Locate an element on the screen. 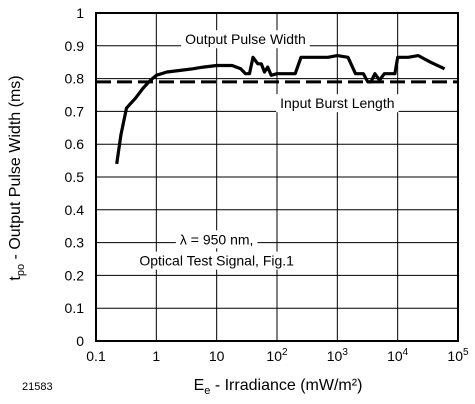 The height and width of the screenshot is (404, 475). y-tick-label: 0.5 is located at coordinates (75, 177).